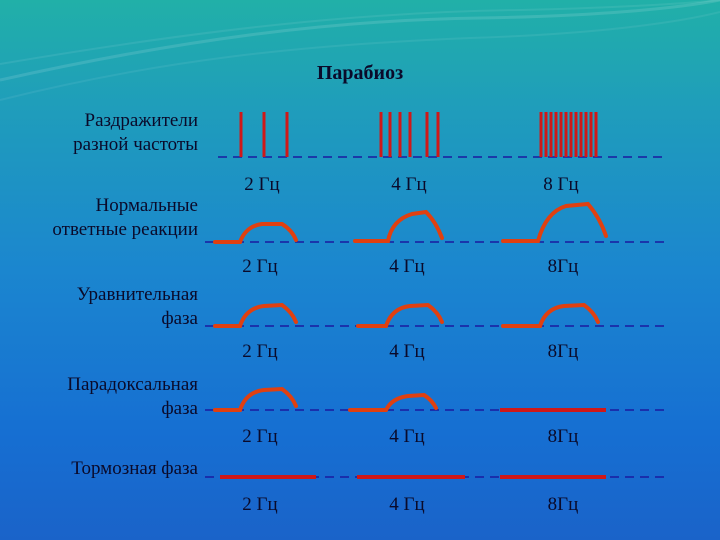 The height and width of the screenshot is (540, 720). Describe the element at coordinates (141, 120) in the screenshot. I see `row-label-line: Раздражители` at that location.